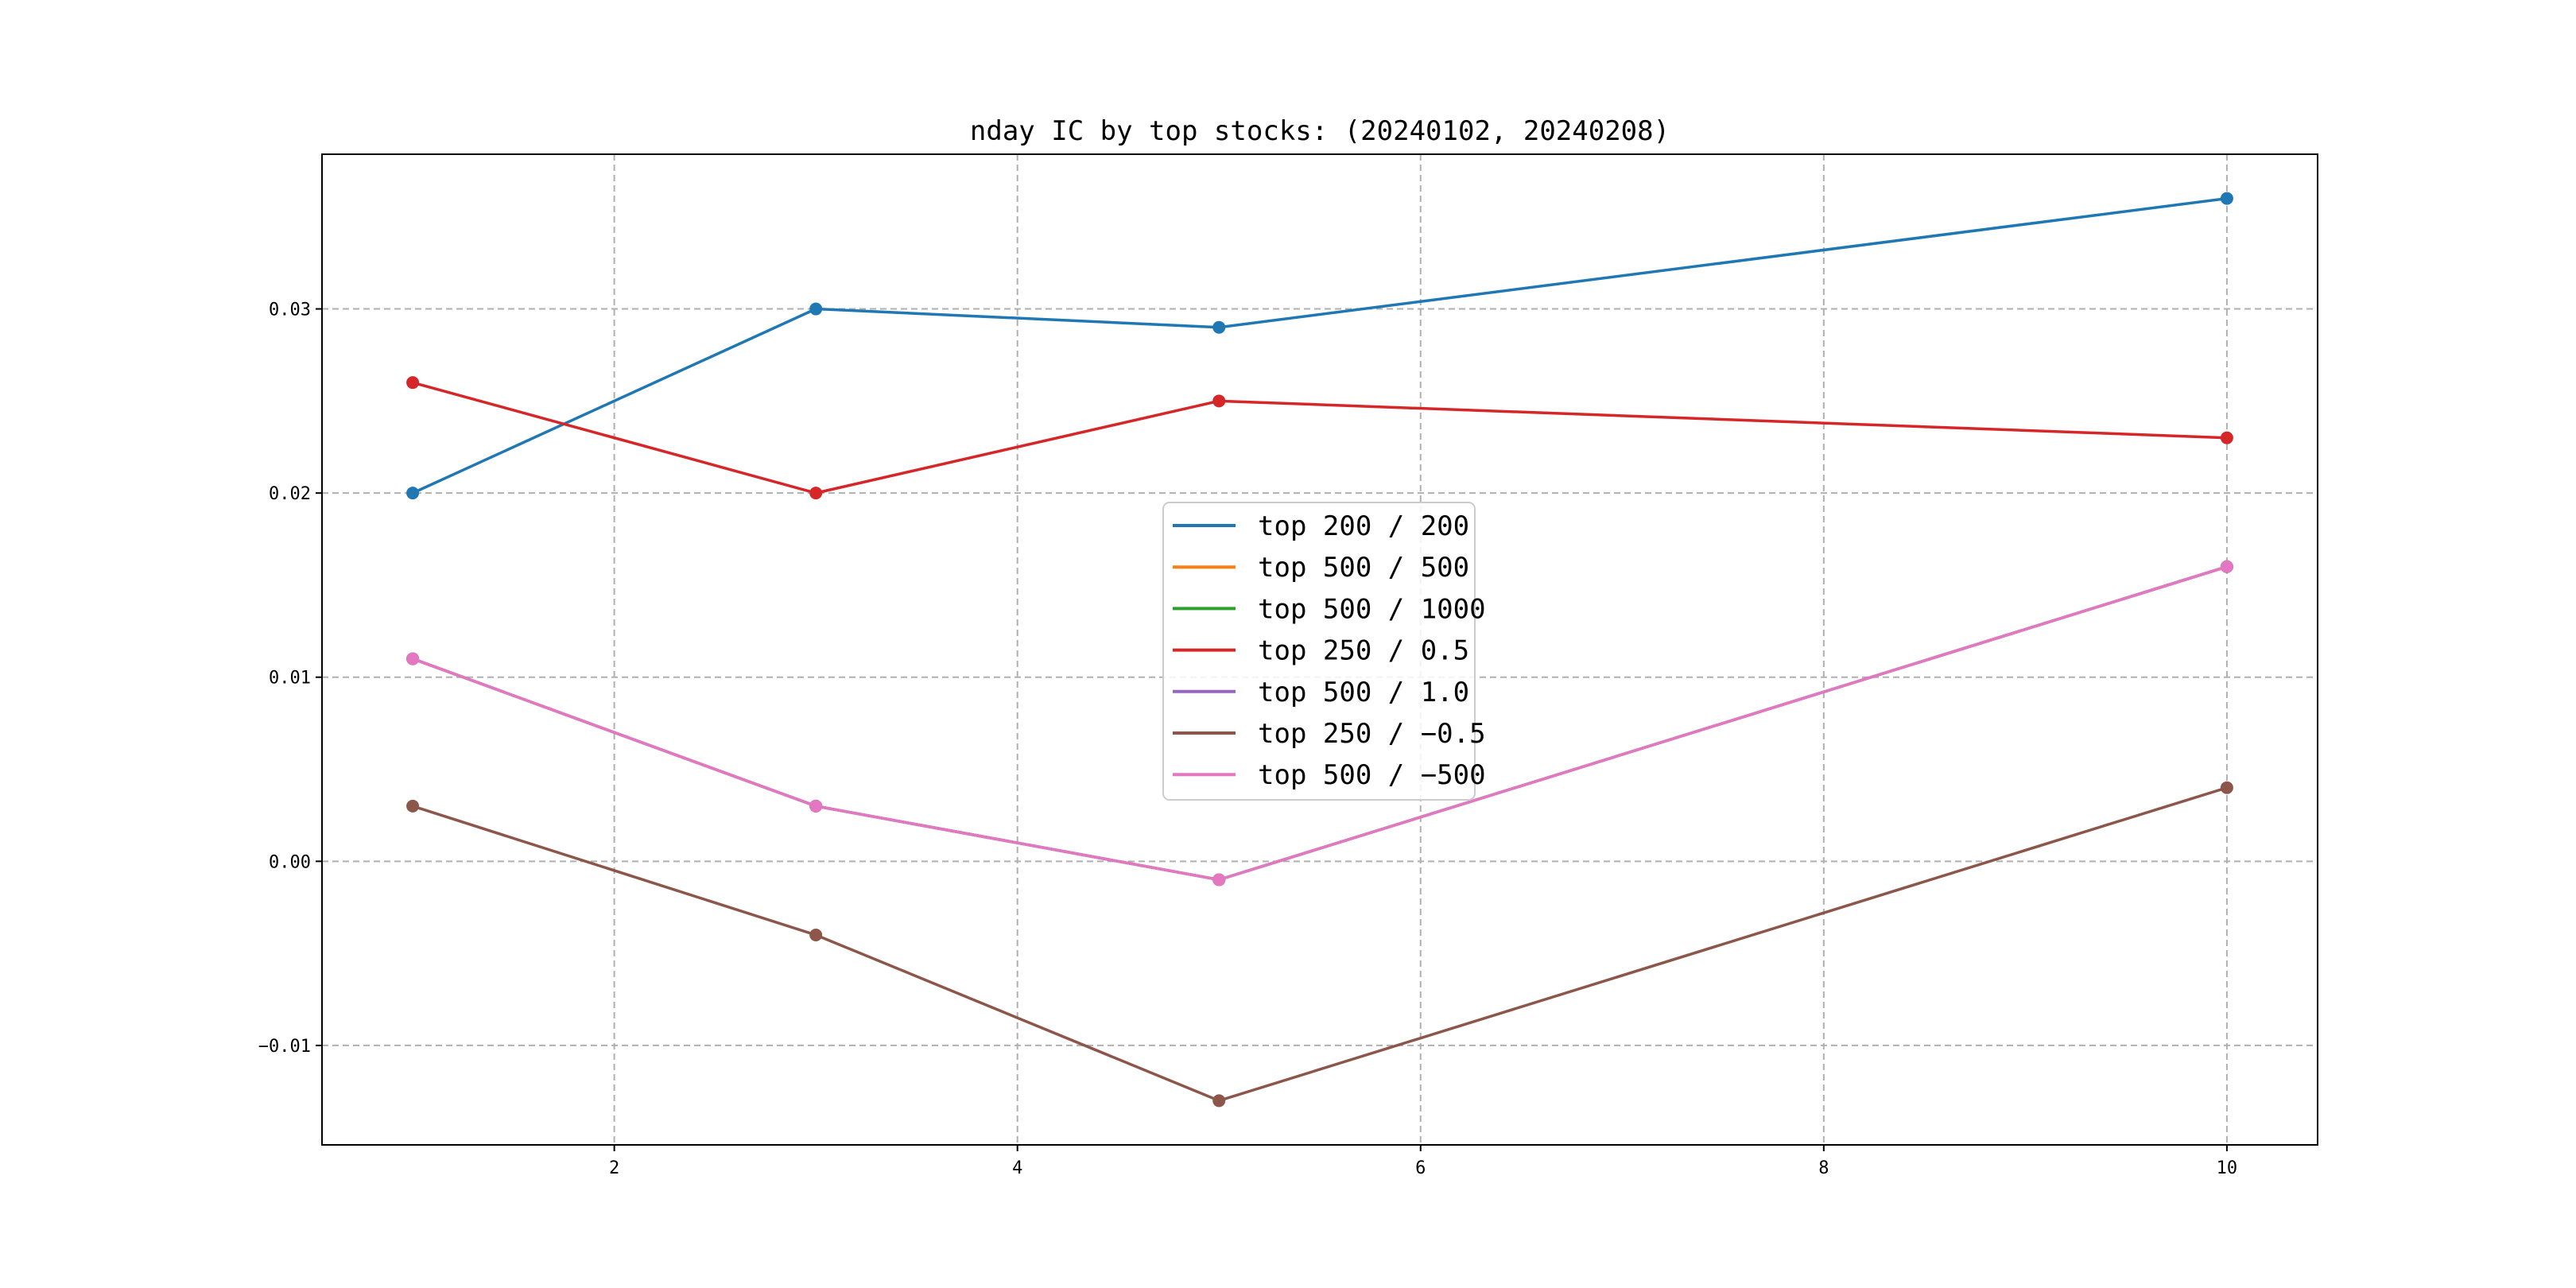 Image resolution: width=2576 pixels, height=1288 pixels. I want to click on x-tick-label: 10, so click(2228, 1168).